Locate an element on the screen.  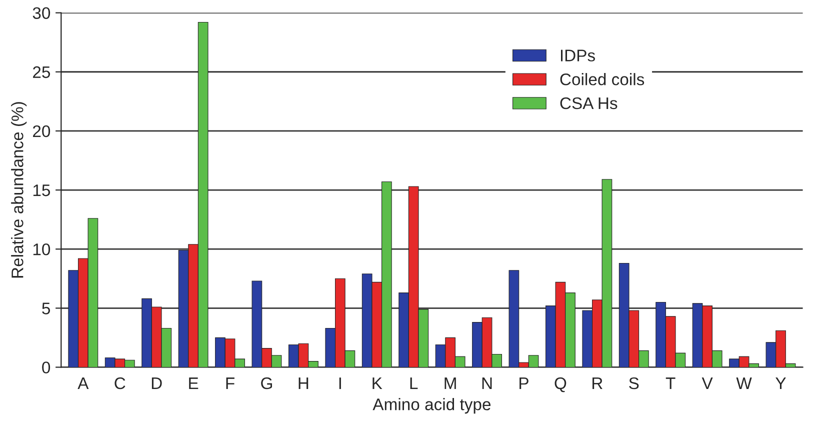
x-tick-label: C is located at coordinates (120, 383).